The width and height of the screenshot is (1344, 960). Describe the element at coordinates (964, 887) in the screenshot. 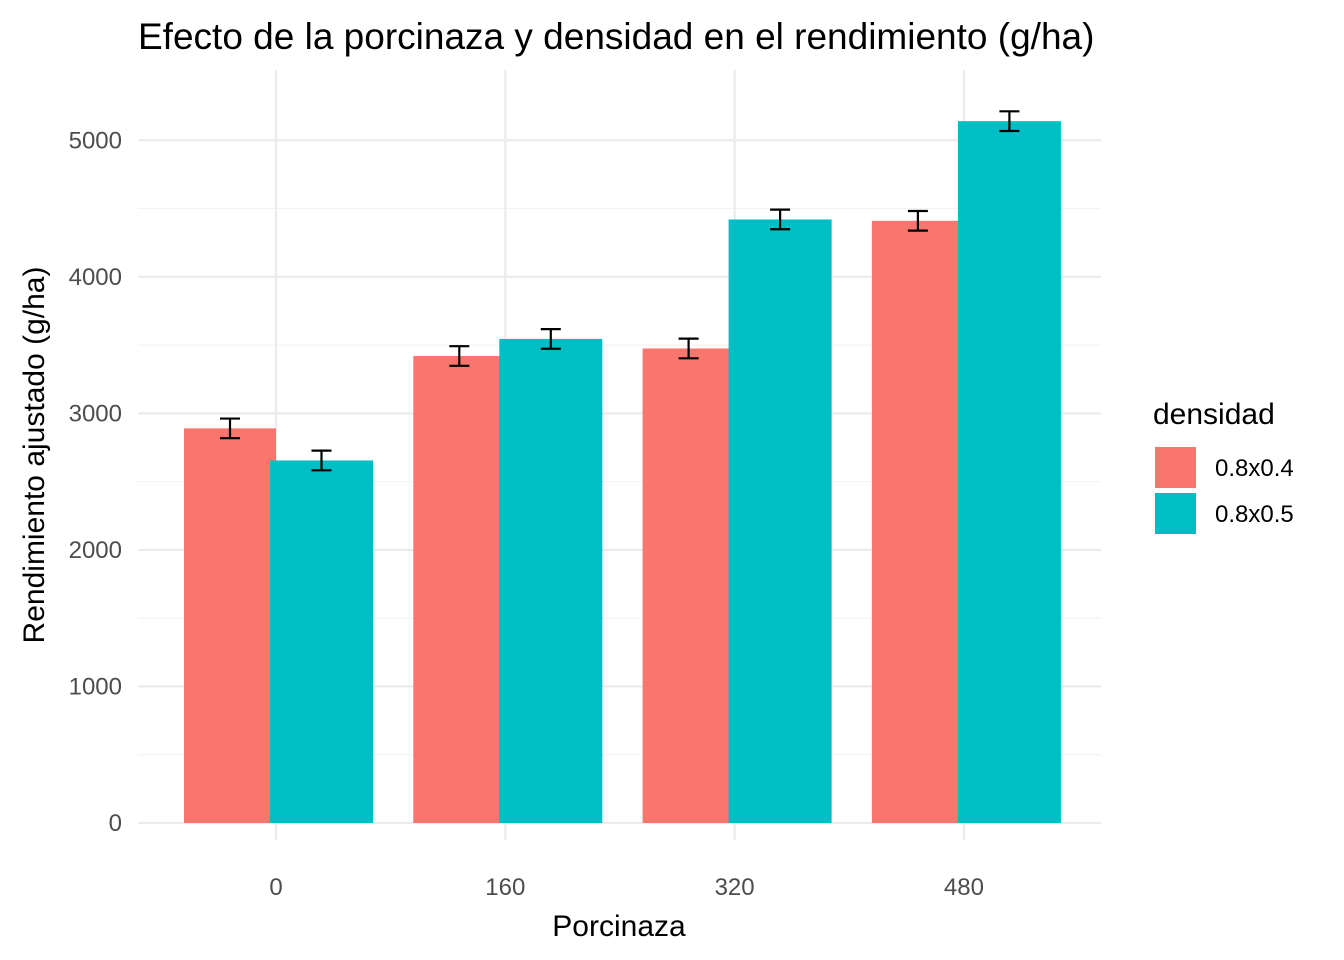

I see `x-tick-label: 480` at that location.